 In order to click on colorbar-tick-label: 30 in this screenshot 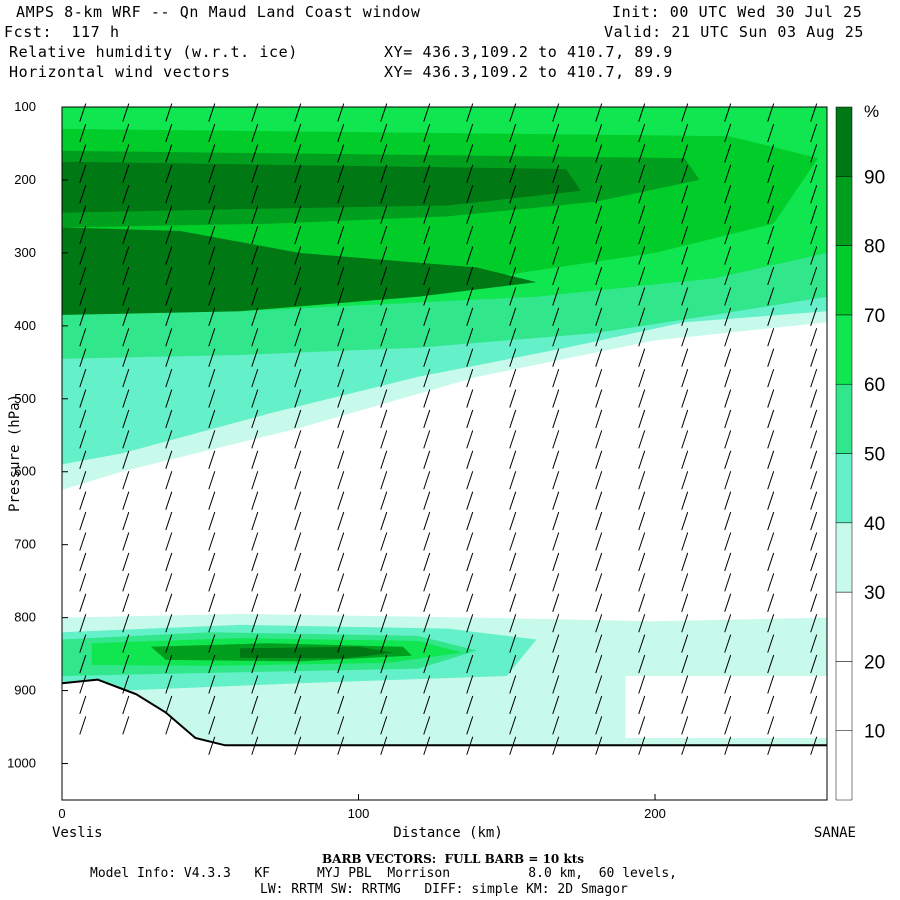, I will do `click(874, 593)`.